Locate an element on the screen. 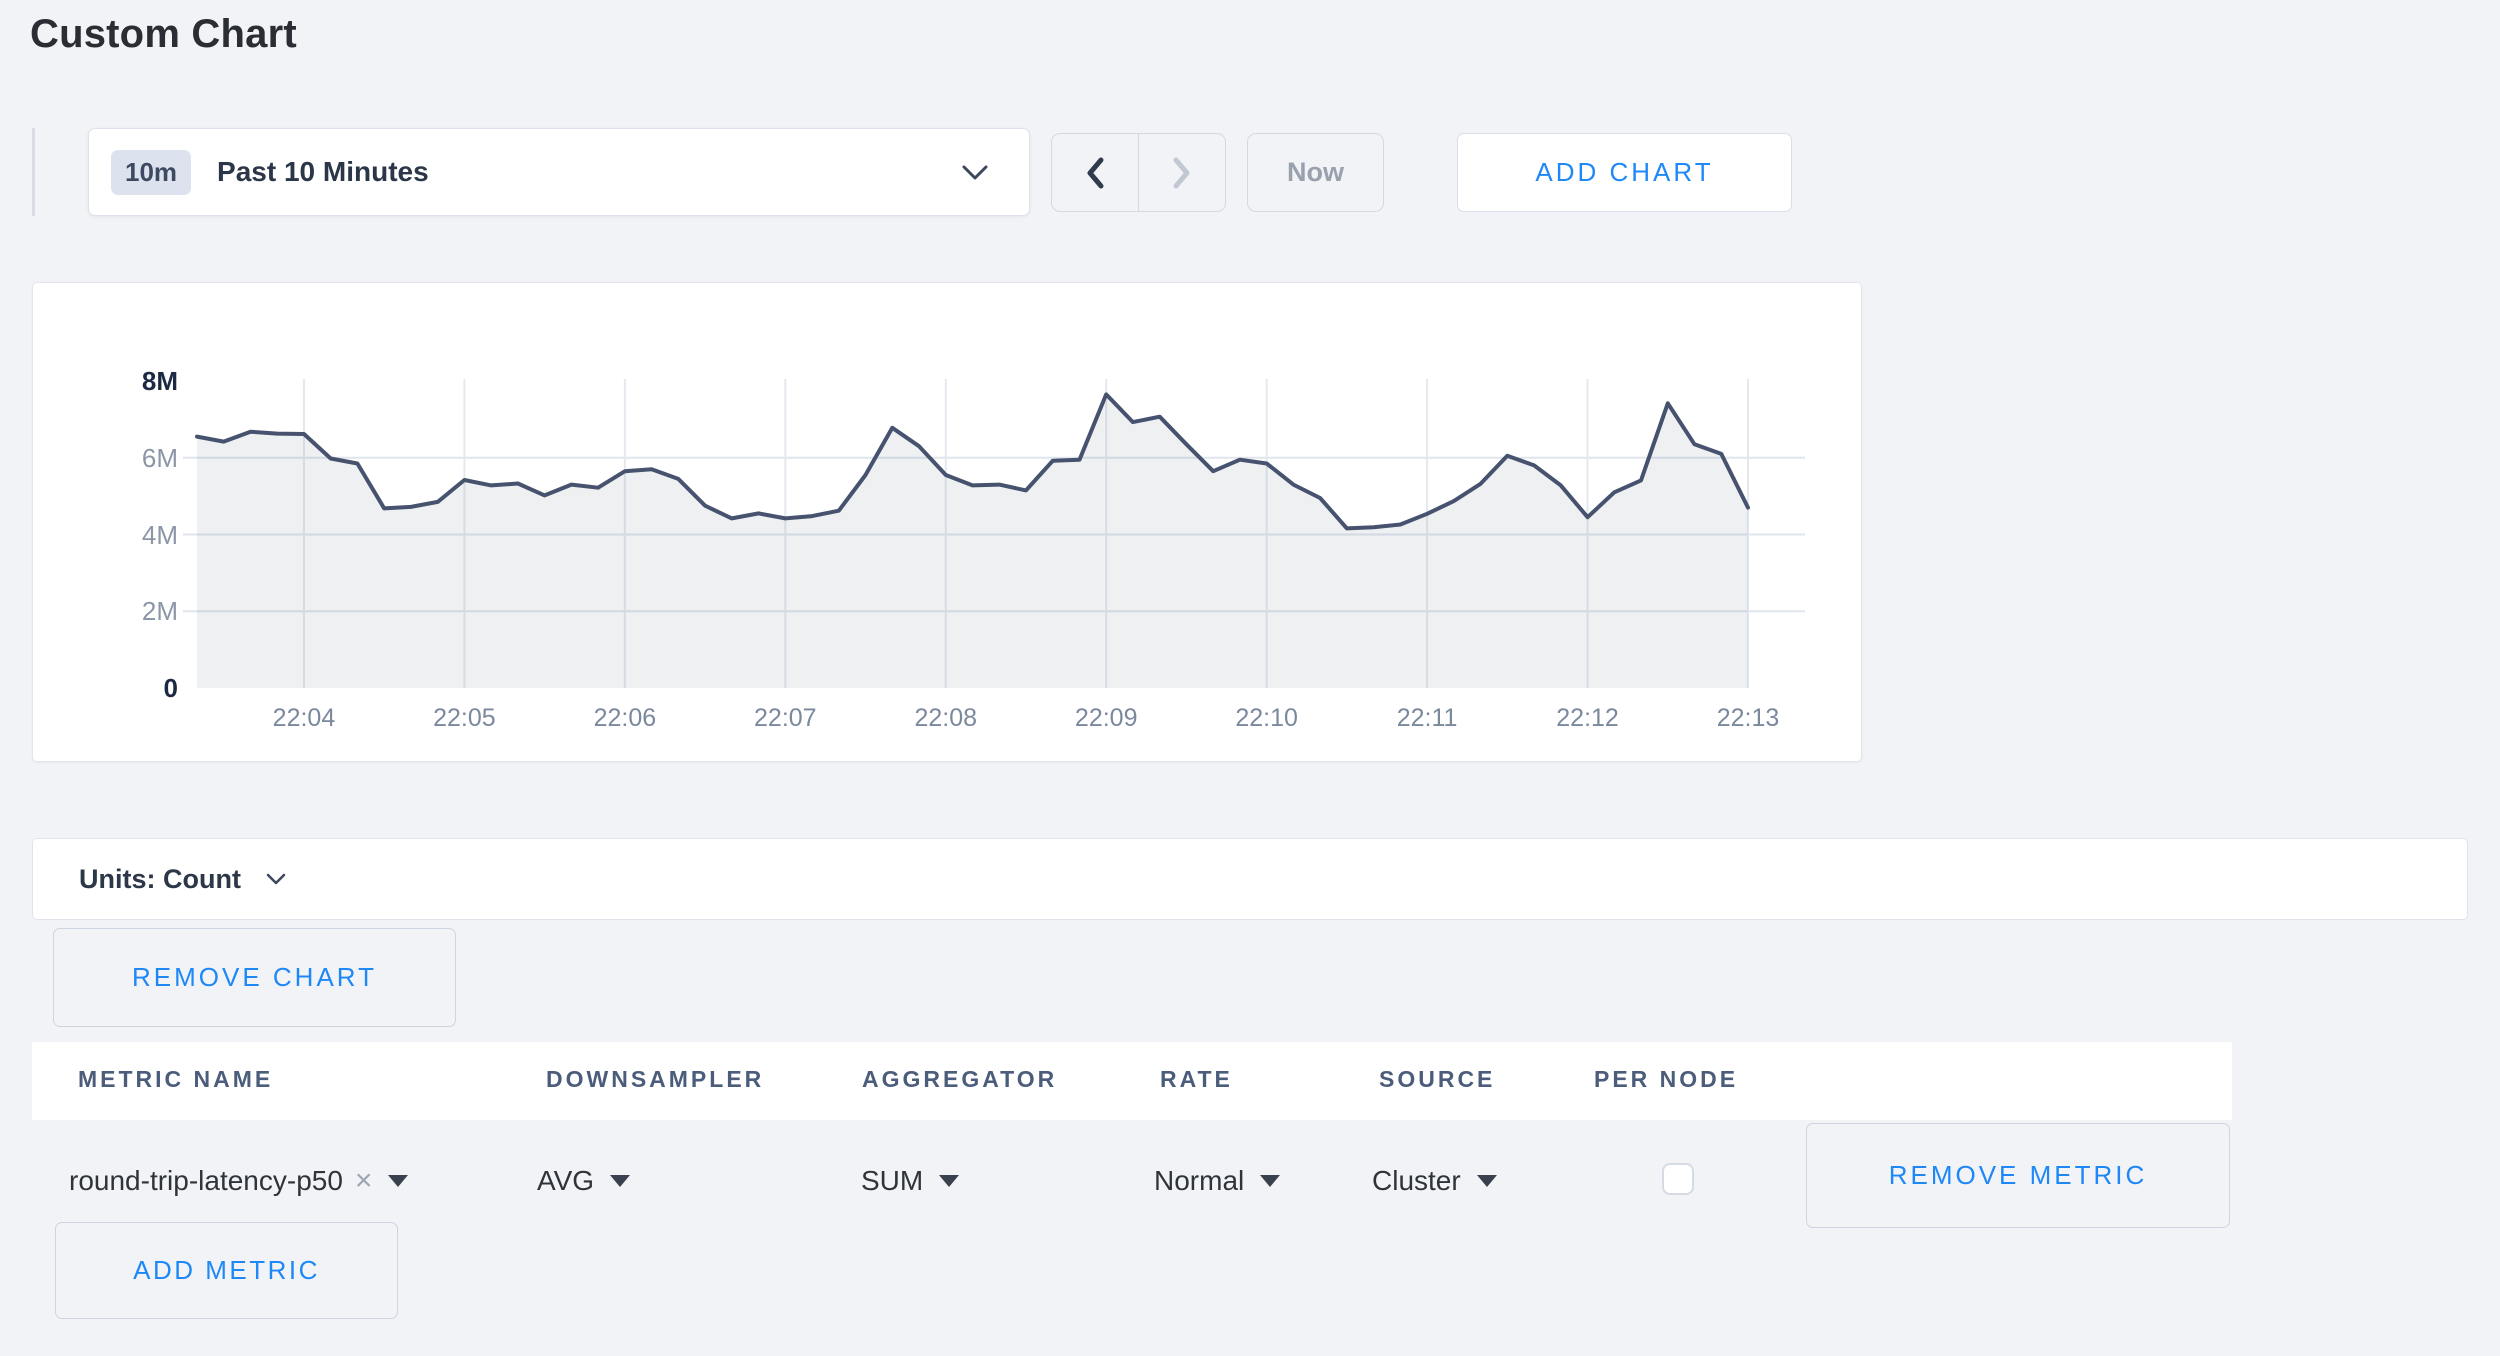  add-metric-button: ADD METRIC is located at coordinates (226, 1270).